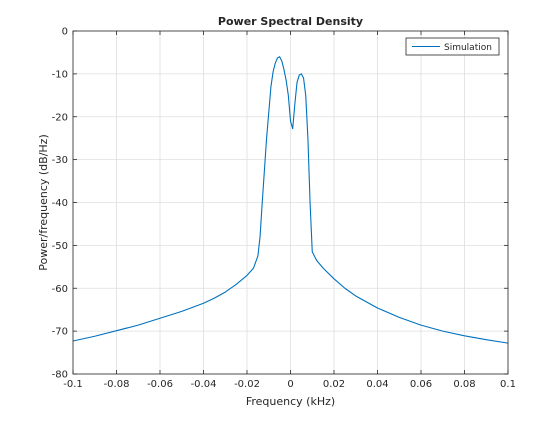 This screenshot has width=560, height=425. What do you see at coordinates (65, 32) in the screenshot?
I see `y-tick-label: 0` at bounding box center [65, 32].